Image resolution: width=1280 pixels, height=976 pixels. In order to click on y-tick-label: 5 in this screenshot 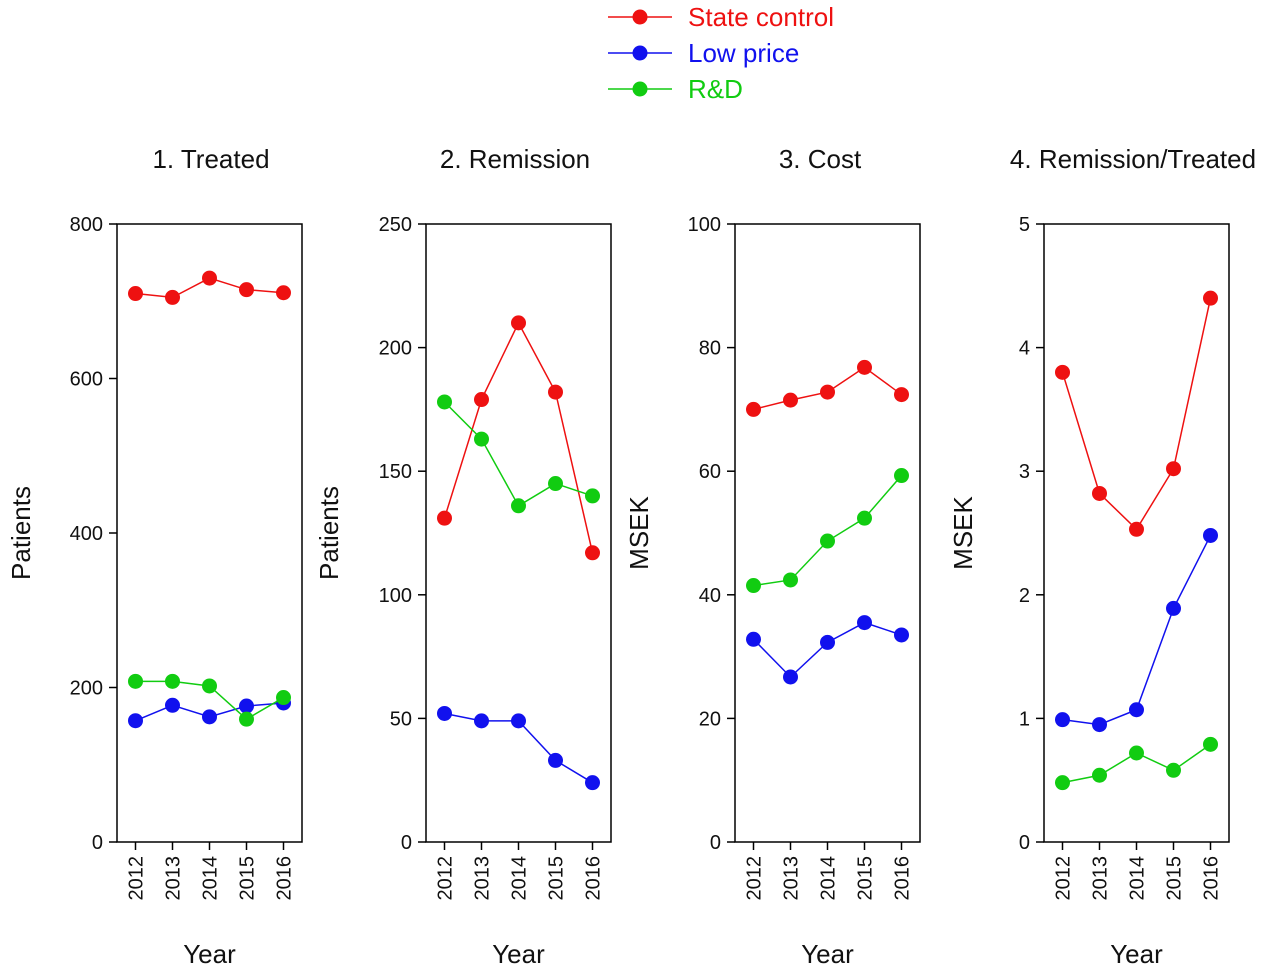, I will do `click(1024, 225)`.